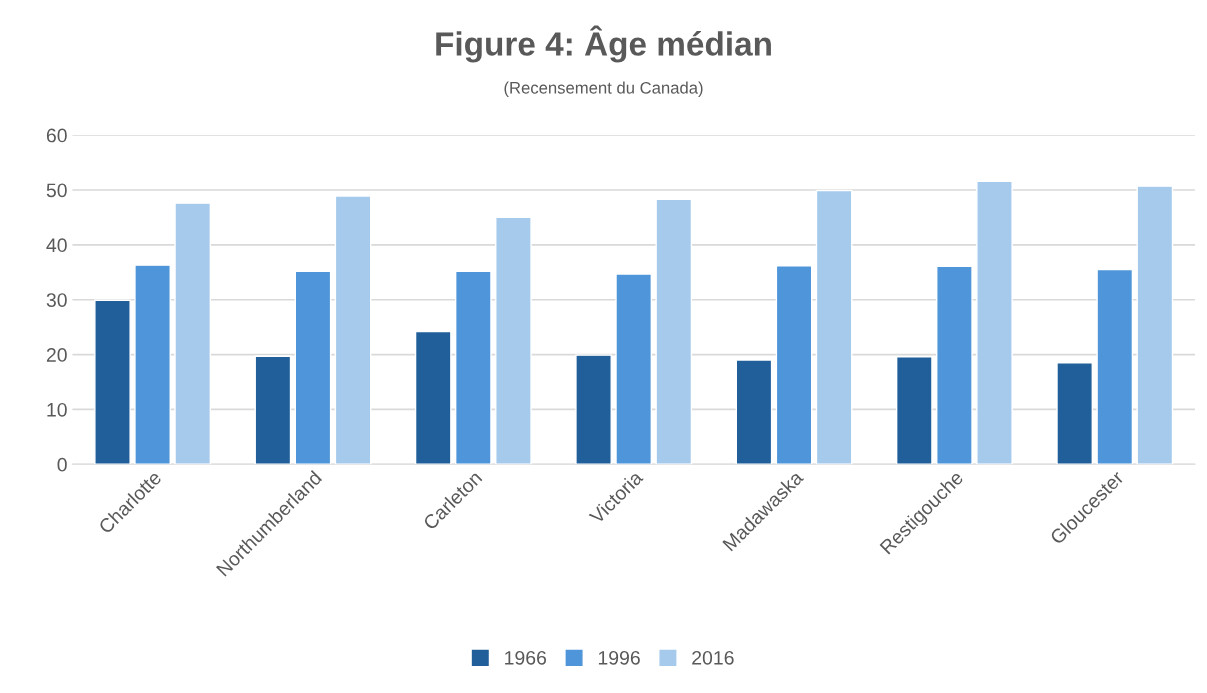 This screenshot has height=693, width=1207. What do you see at coordinates (57, 409) in the screenshot?
I see `y-tick-label: 10` at bounding box center [57, 409].